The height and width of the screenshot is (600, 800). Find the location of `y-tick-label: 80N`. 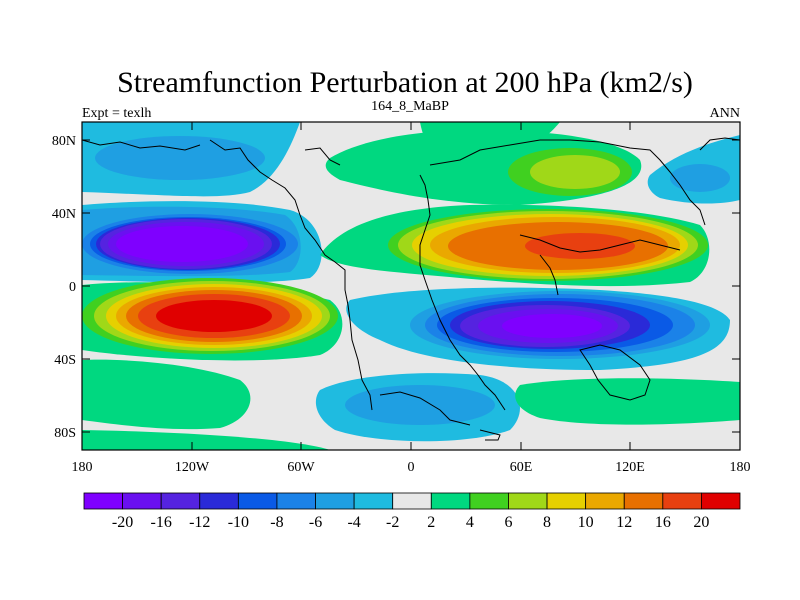

y-tick-label: 80N is located at coordinates (64, 141).